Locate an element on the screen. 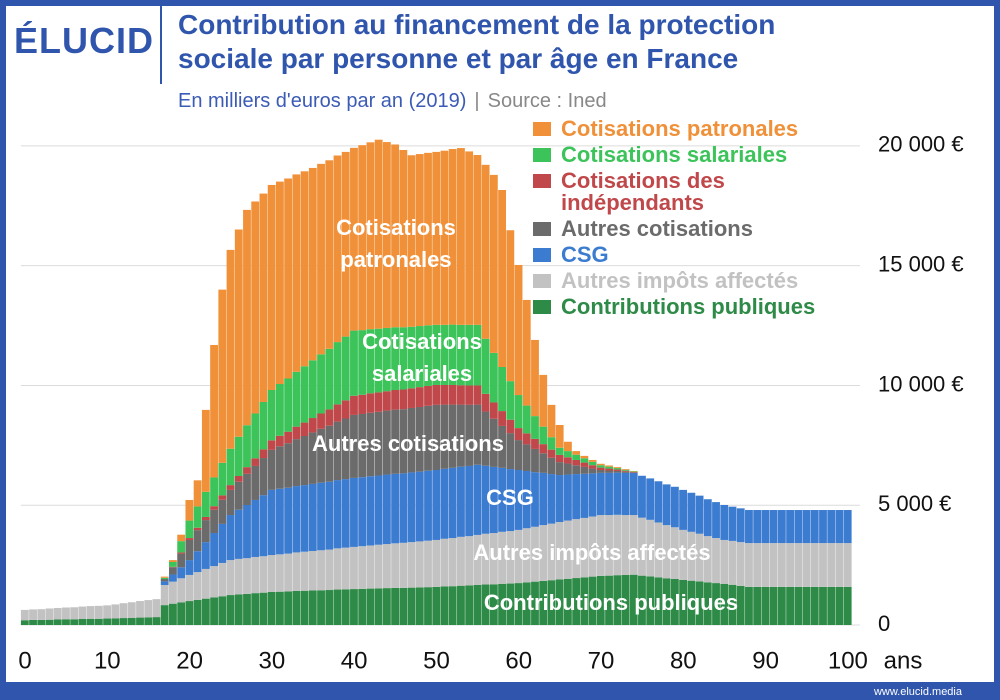  annotation: CSG is located at coordinates (510, 497).